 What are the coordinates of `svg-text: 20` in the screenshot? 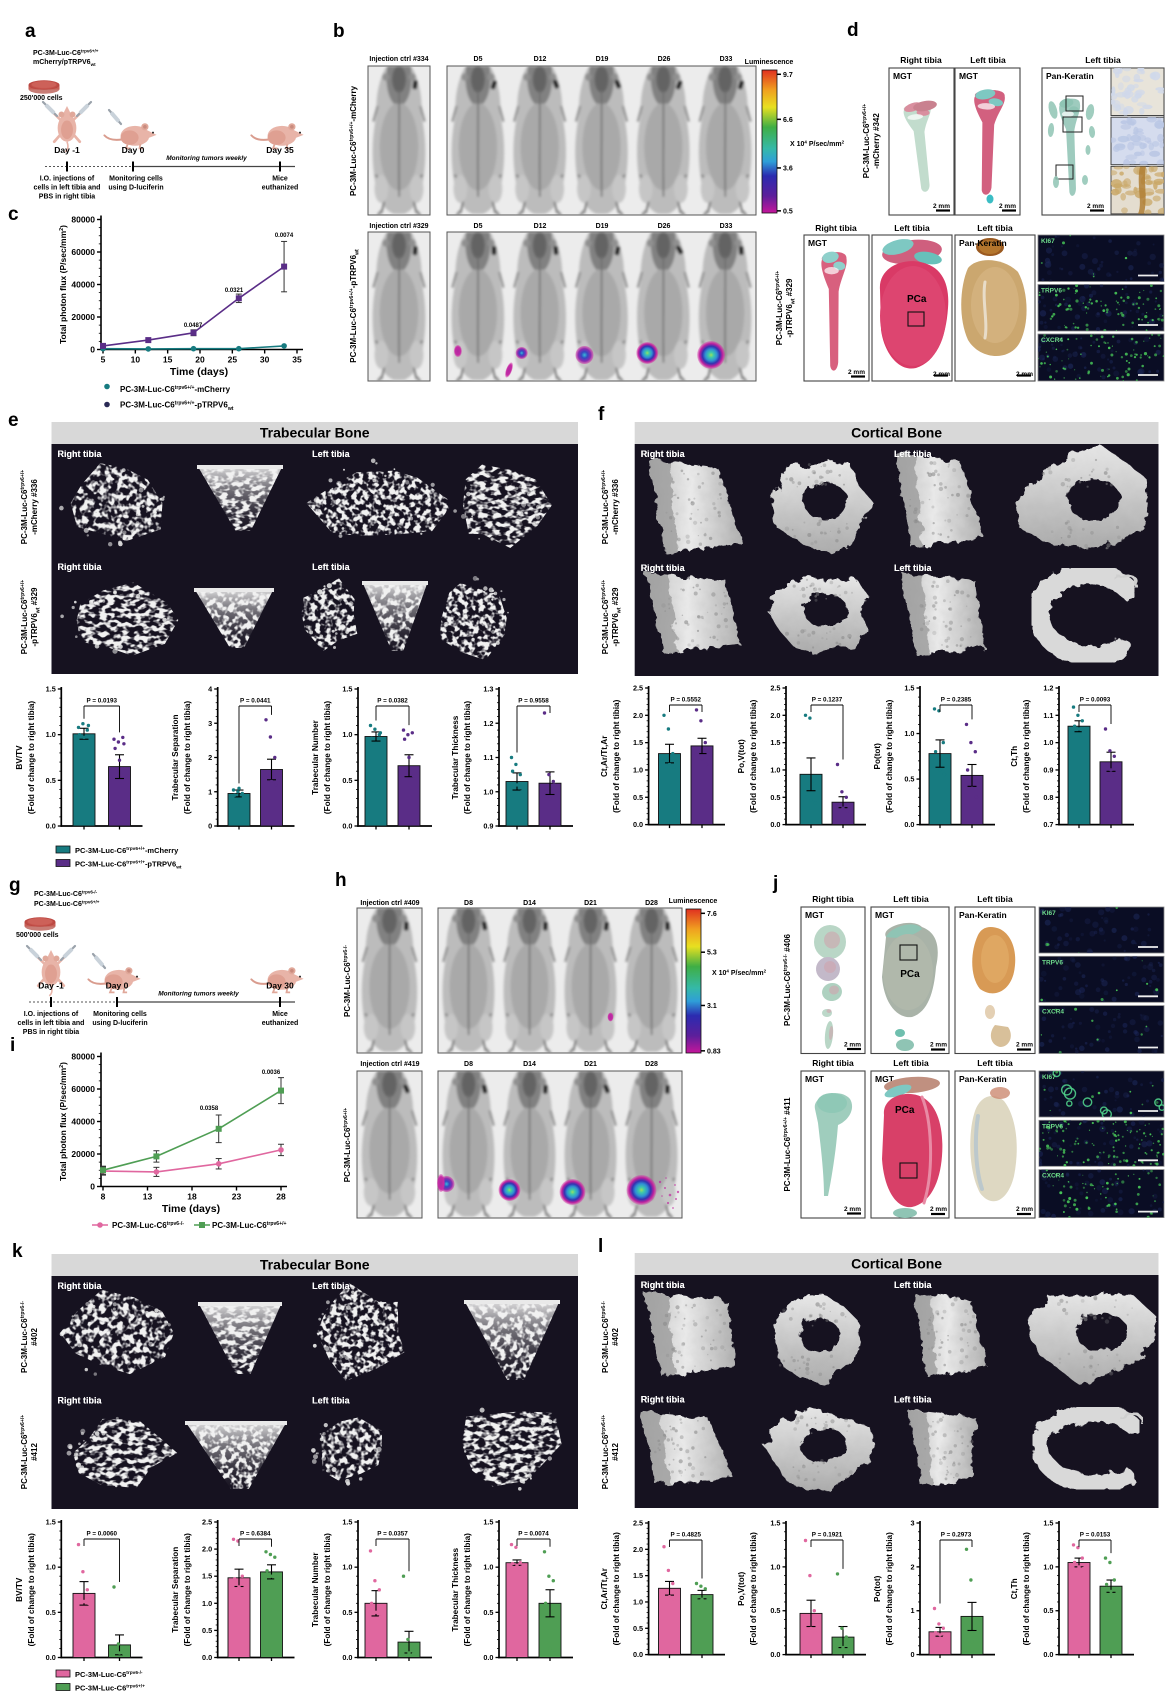 It's located at (200, 360).